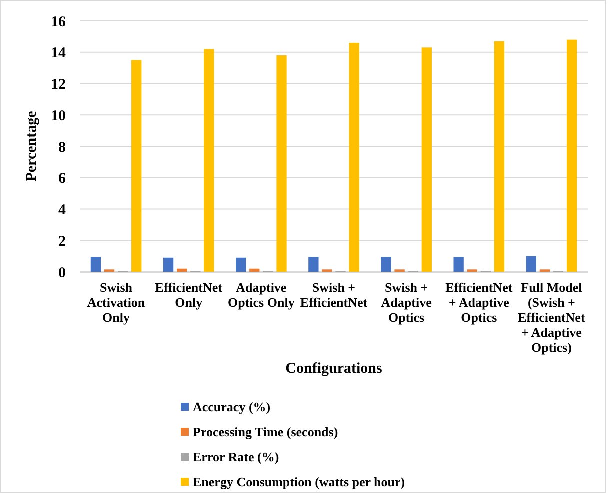  What do you see at coordinates (480, 302) in the screenshot?
I see `x-tick-label: EfficientNet + Adaptive Optics` at bounding box center [480, 302].